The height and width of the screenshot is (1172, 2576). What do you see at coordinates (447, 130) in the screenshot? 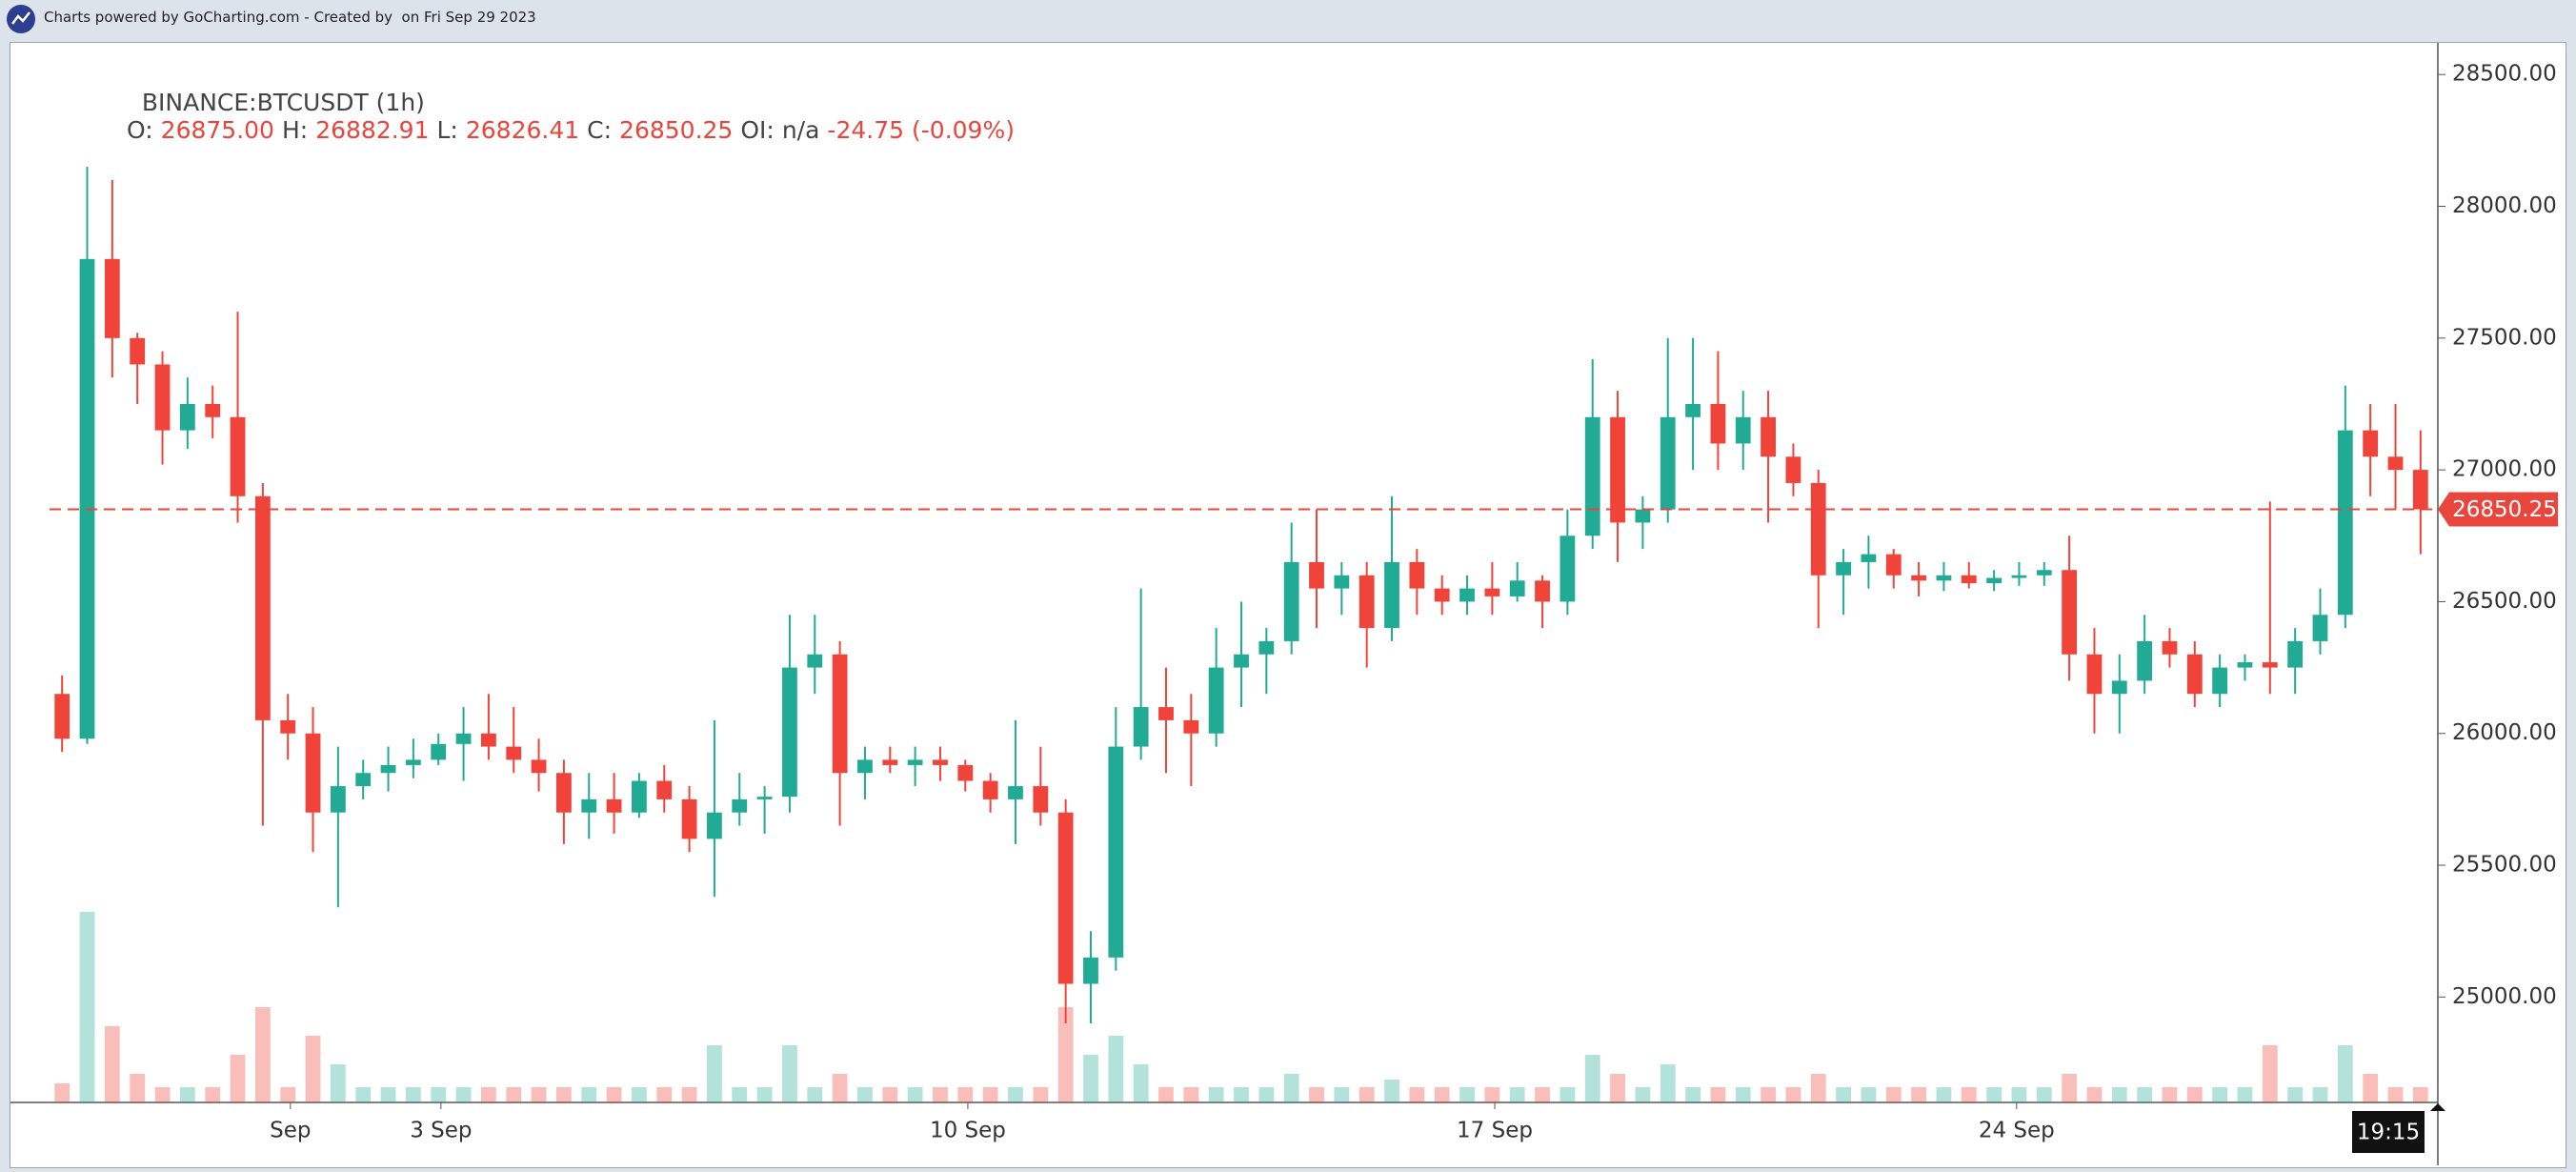
I see `legend-label: L:` at bounding box center [447, 130].